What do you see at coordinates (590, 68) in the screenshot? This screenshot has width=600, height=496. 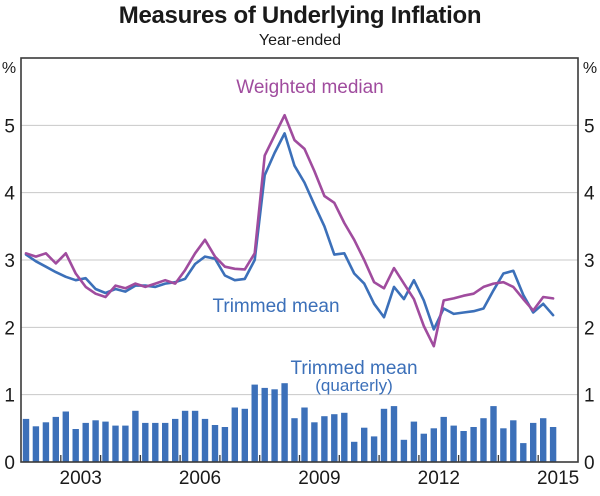 I see `percent-label-right: %` at bounding box center [590, 68].